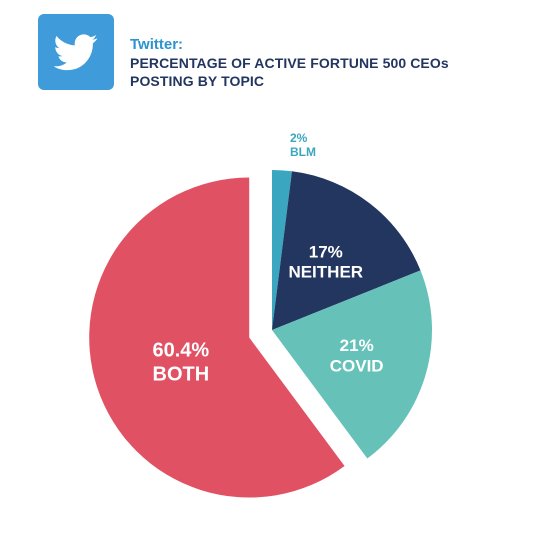 The image size is (534, 534). I want to click on slice-value-label-blm: 2%, so click(299, 138).